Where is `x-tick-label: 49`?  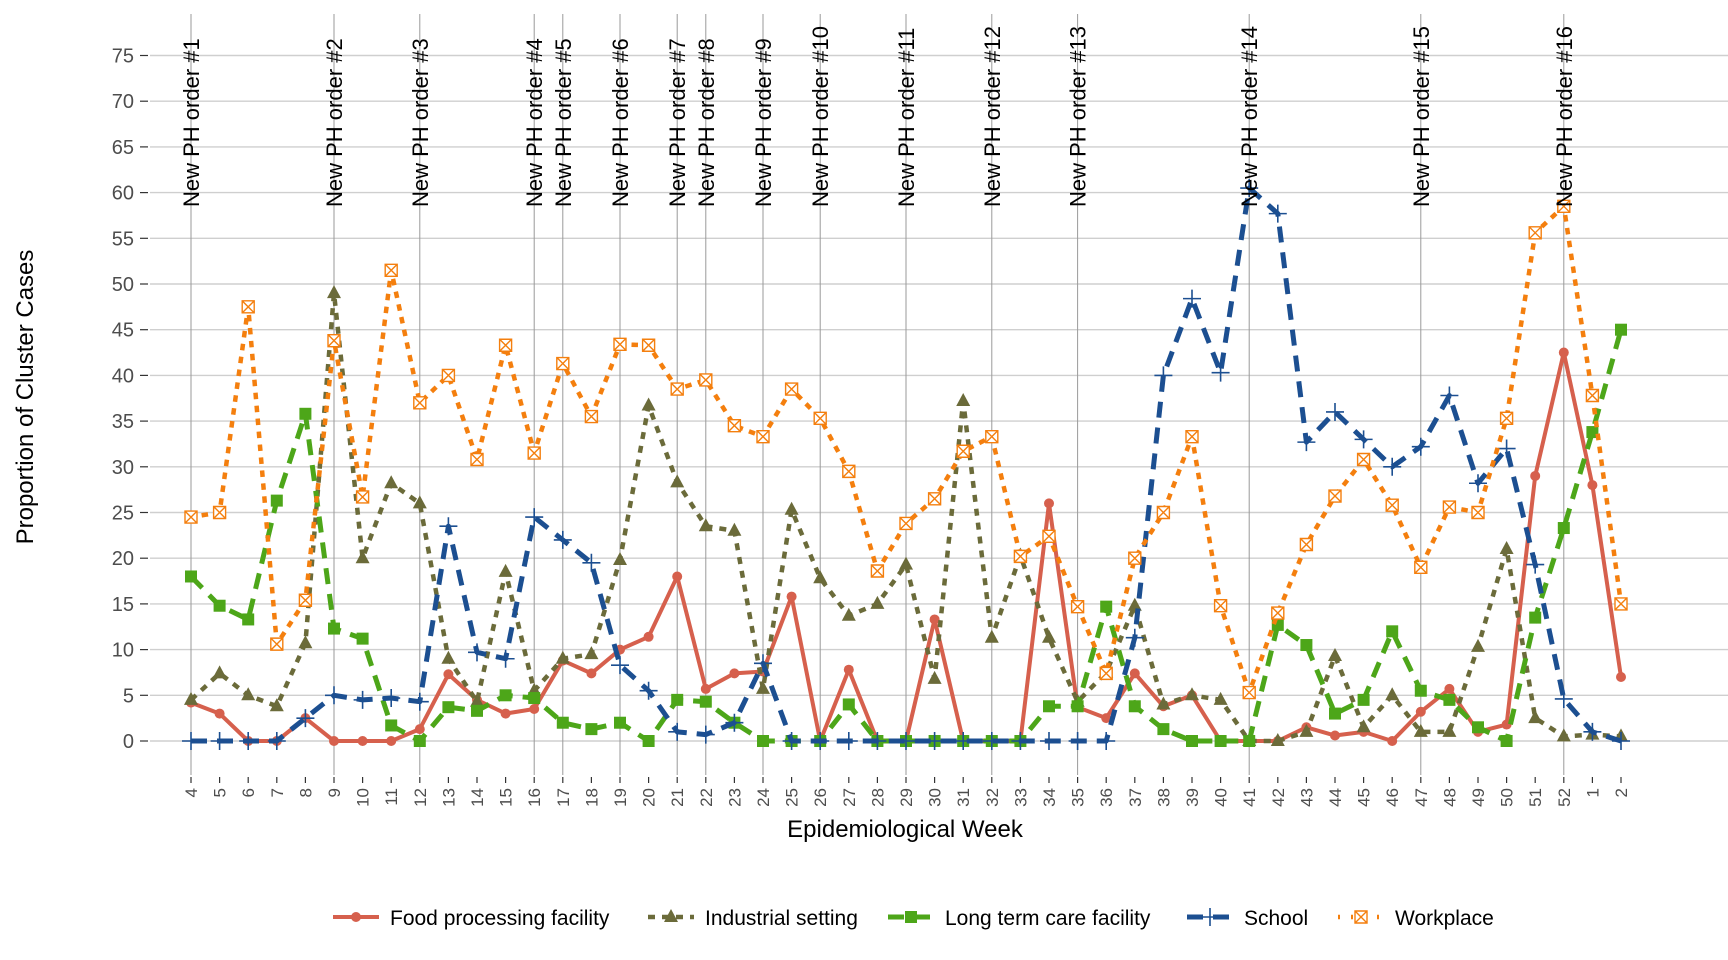
x-tick-label: 49 is located at coordinates (1478, 797).